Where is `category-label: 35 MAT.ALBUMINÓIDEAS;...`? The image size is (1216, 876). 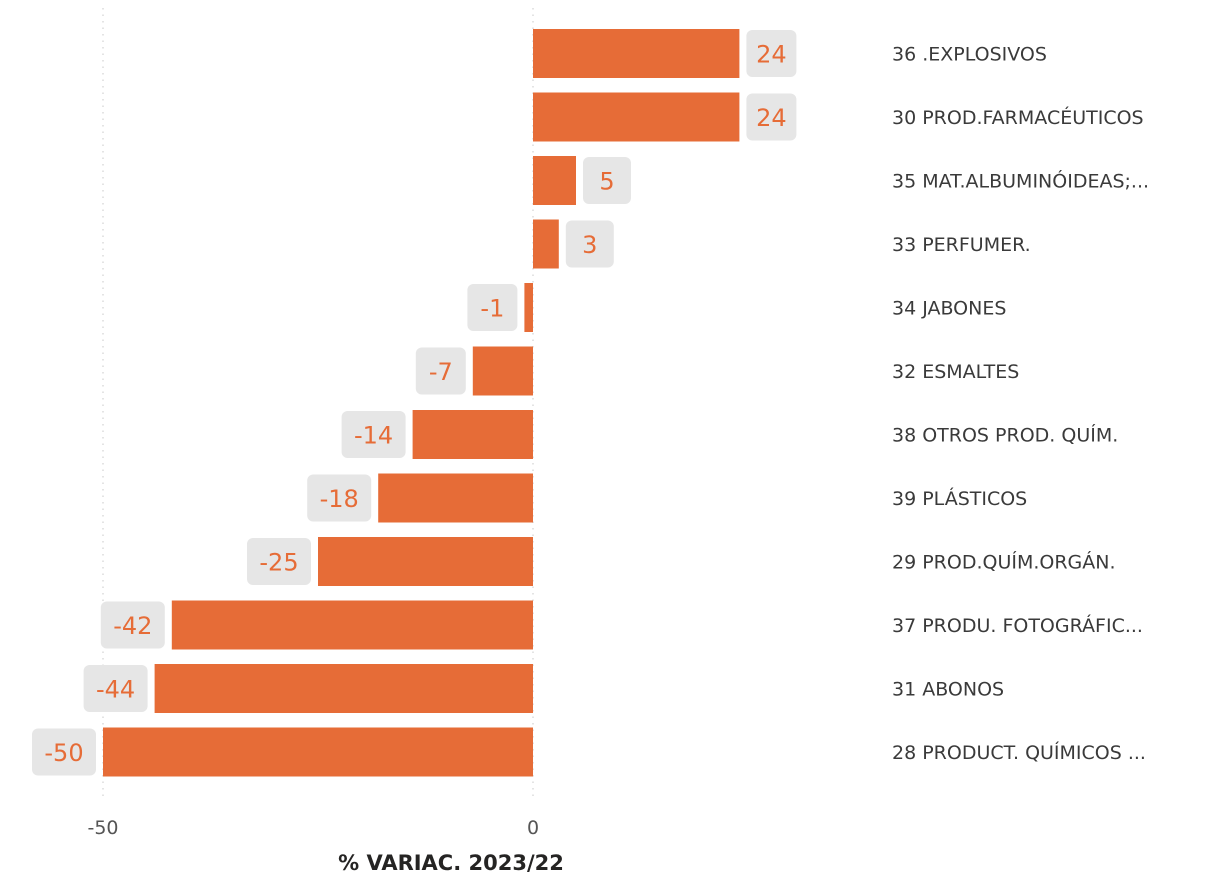
category-label: 35 MAT.ALBUMINÓIDEAS;... is located at coordinates (1020, 181).